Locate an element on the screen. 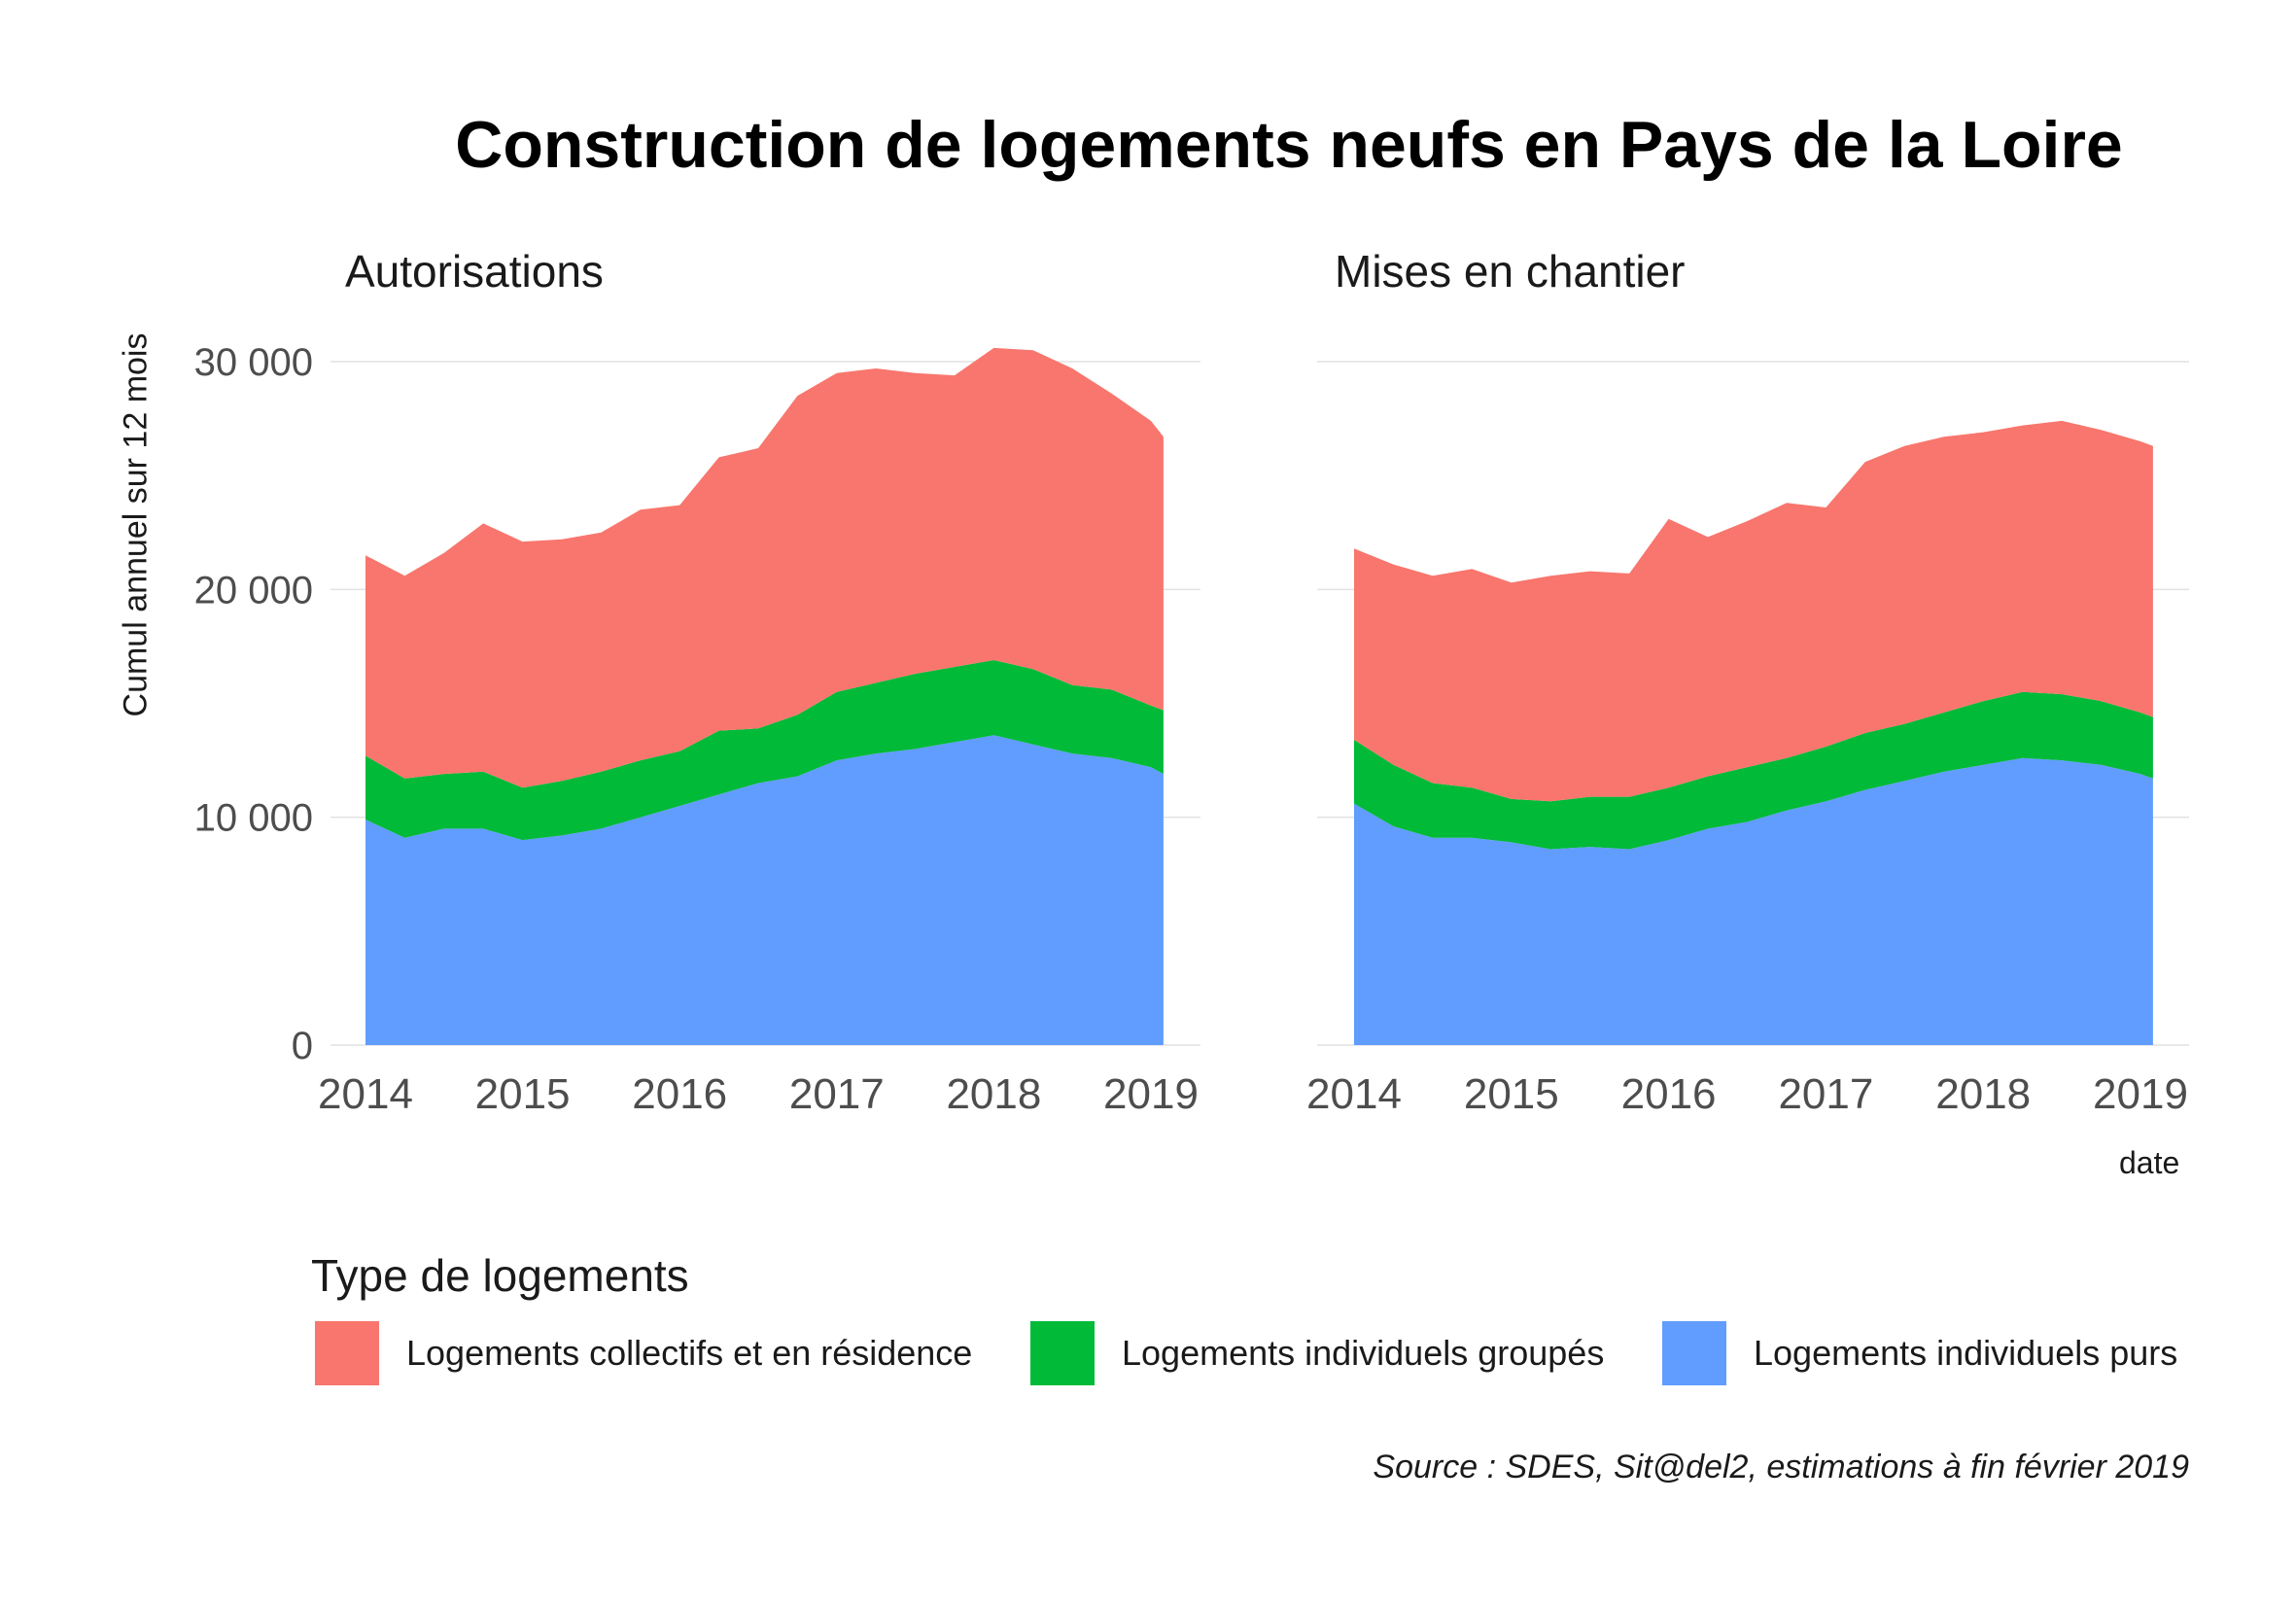  legend-item-purs: Logements individuels purs is located at coordinates (1919, 1353).